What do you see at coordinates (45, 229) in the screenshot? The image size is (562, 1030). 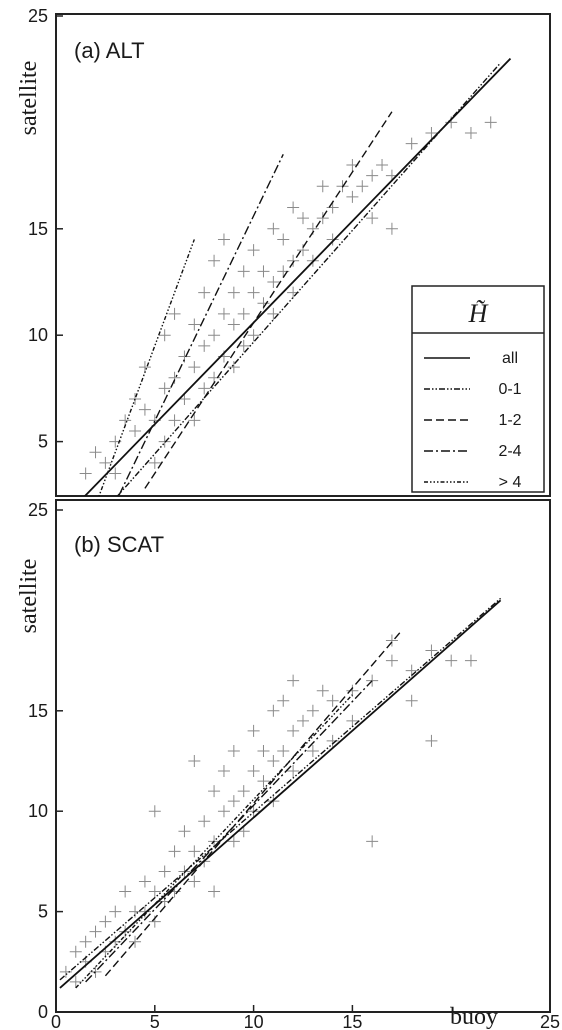 I see `y-ticks-alt: 5 10 15 25` at bounding box center [45, 229].